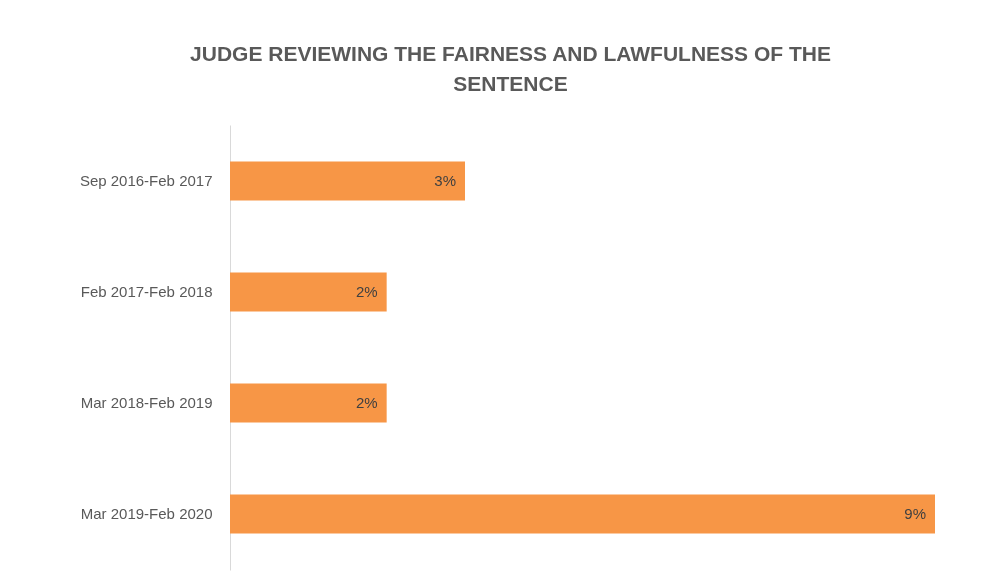 Image resolution: width=1008 pixels, height=588 pixels. Describe the element at coordinates (510, 68) in the screenshot. I see `chart-title: JUDGE REVIEWING THE FAIRNESS AND LAWFULNESS OF THE SENTENCE` at that location.